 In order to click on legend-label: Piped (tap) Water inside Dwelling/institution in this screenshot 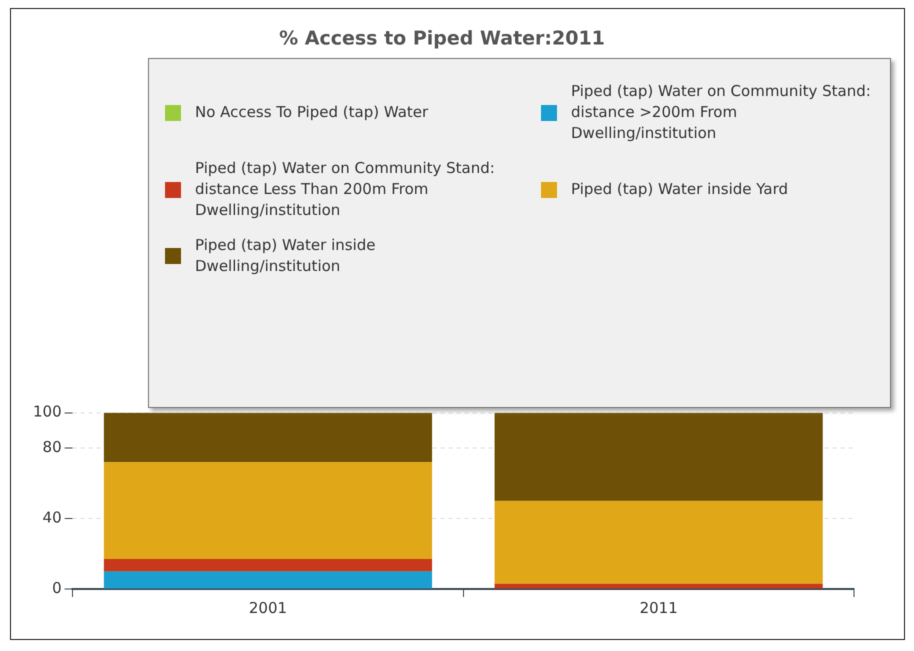, I will do `click(286, 256)`.